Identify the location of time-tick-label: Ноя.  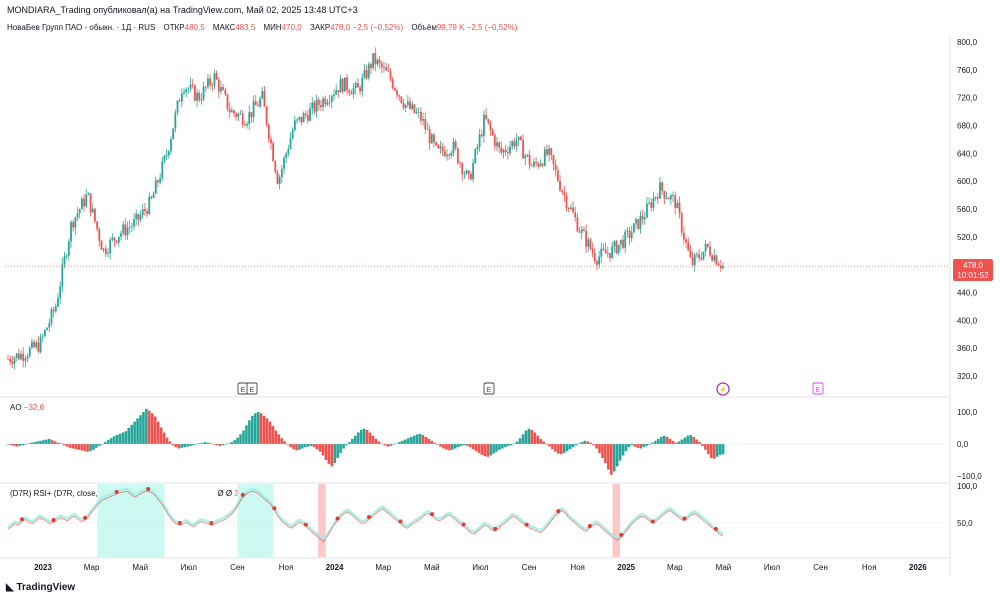
(869, 567).